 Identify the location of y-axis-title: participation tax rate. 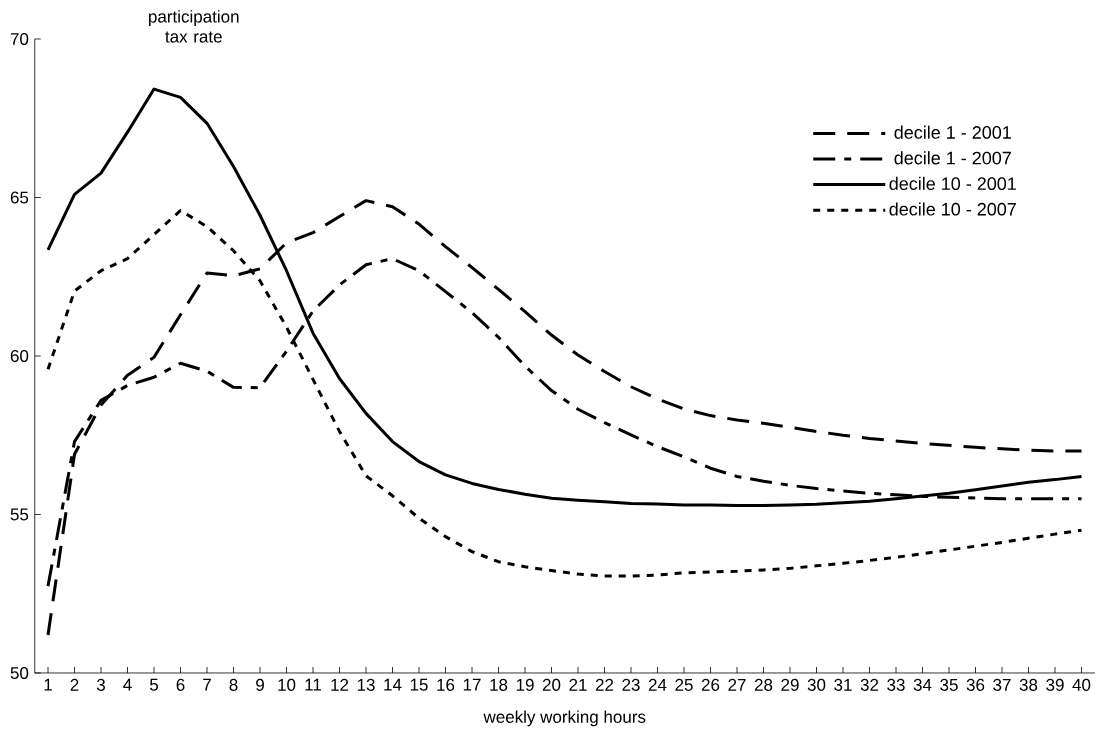
(194, 26).